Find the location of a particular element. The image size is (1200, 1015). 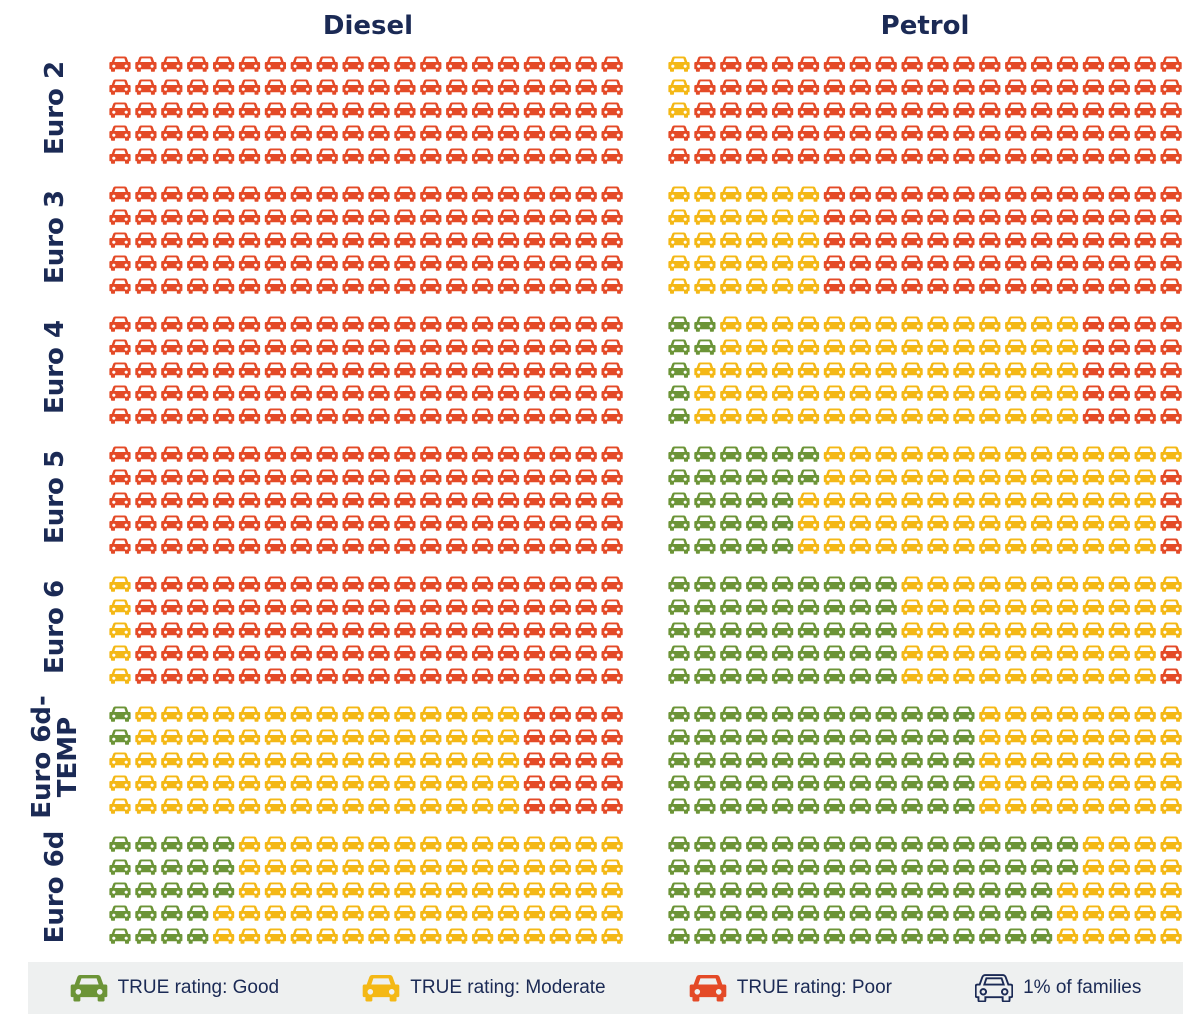

column-title-petrol: Petrol is located at coordinates (925, 26).